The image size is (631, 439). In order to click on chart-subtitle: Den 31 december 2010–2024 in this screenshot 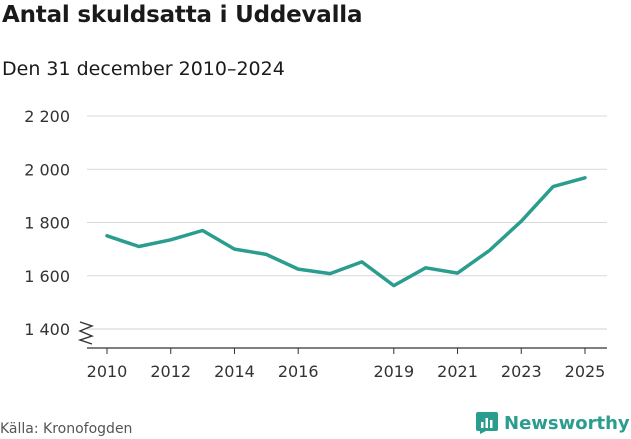, I will do `click(143, 69)`.